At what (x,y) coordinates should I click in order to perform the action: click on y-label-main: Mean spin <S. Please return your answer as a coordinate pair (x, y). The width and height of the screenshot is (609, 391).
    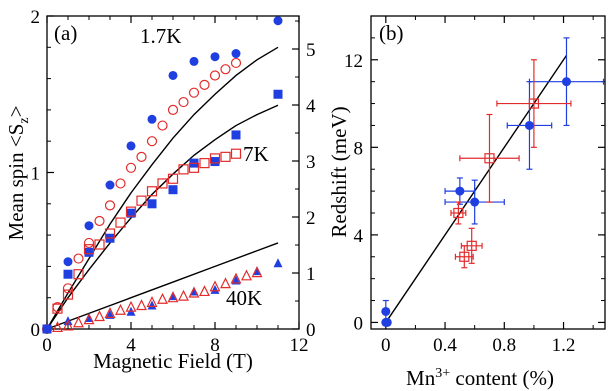
    Looking at the image, I should click on (16, 182).